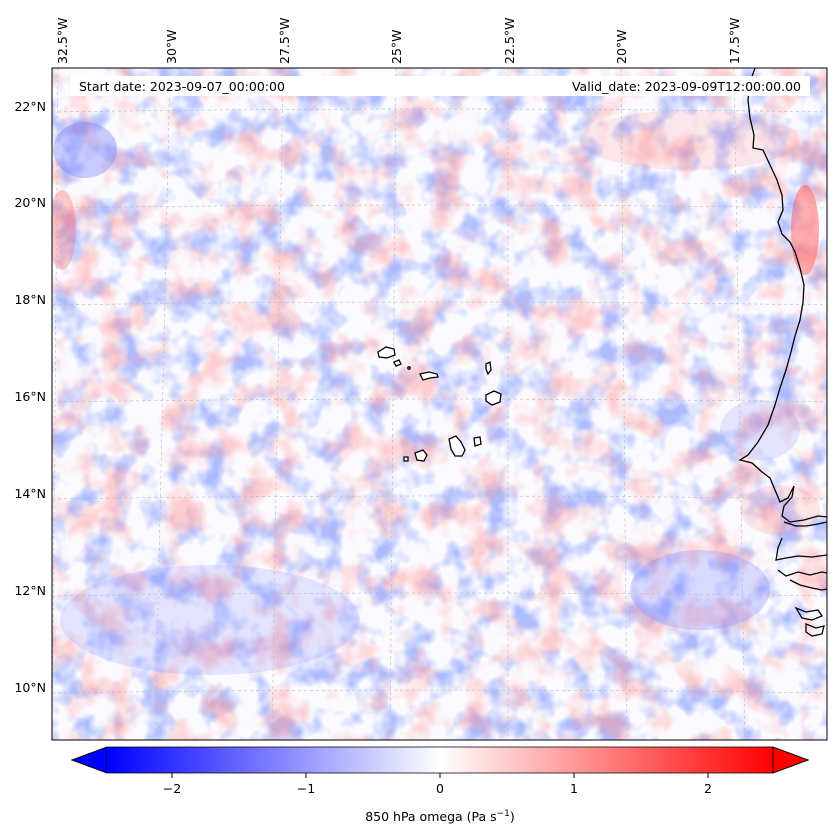  I want to click on lon-tick-label: 25°W, so click(396, 46).